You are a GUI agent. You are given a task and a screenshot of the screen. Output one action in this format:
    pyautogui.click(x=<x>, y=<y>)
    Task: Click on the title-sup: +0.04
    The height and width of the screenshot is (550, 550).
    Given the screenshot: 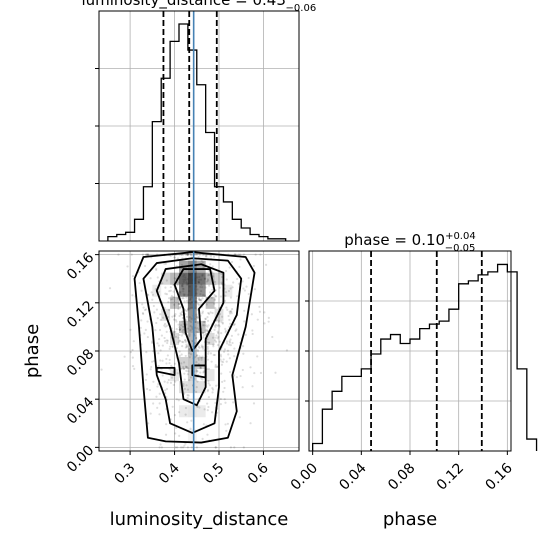 What is the action you would take?
    pyautogui.click(x=460, y=236)
    